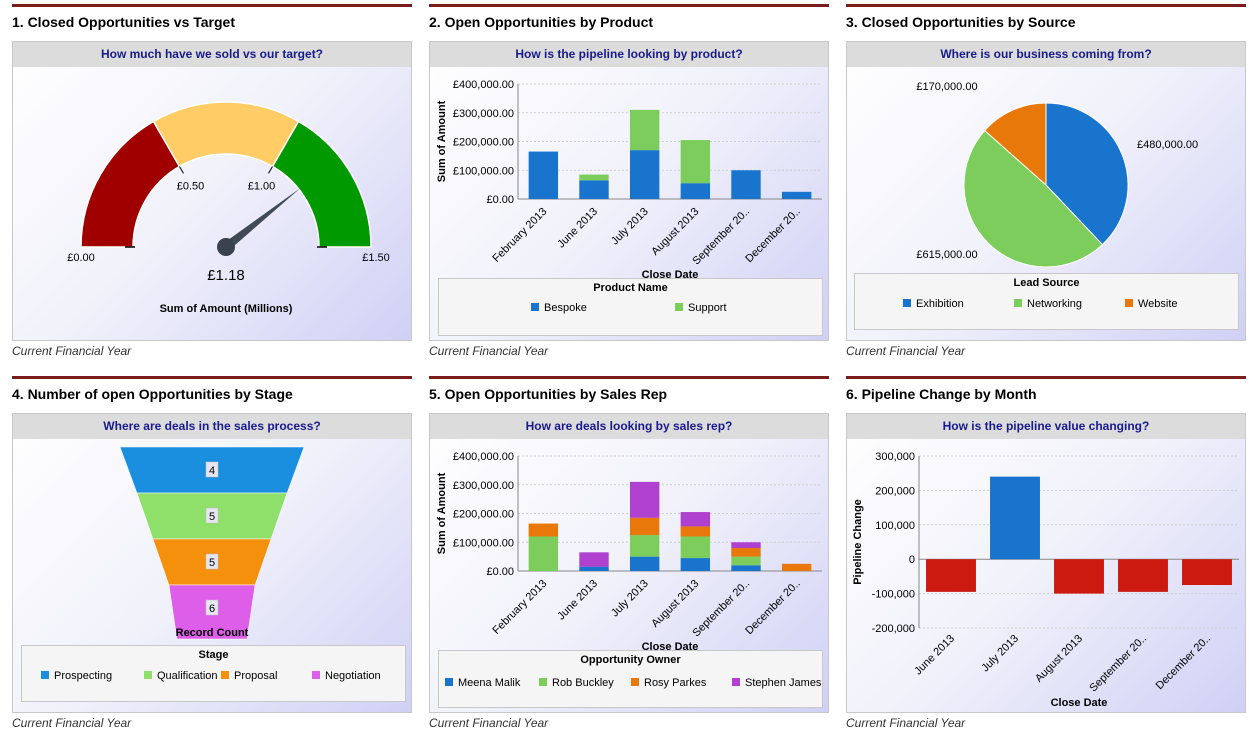 The width and height of the screenshot is (1251, 747). Describe the element at coordinates (1079, 576) in the screenshot. I see `bar` at that location.